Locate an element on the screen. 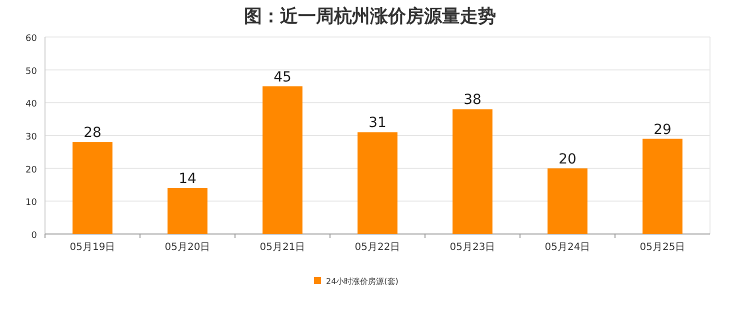 The width and height of the screenshot is (740, 312). ytick: 0 is located at coordinates (34, 236).